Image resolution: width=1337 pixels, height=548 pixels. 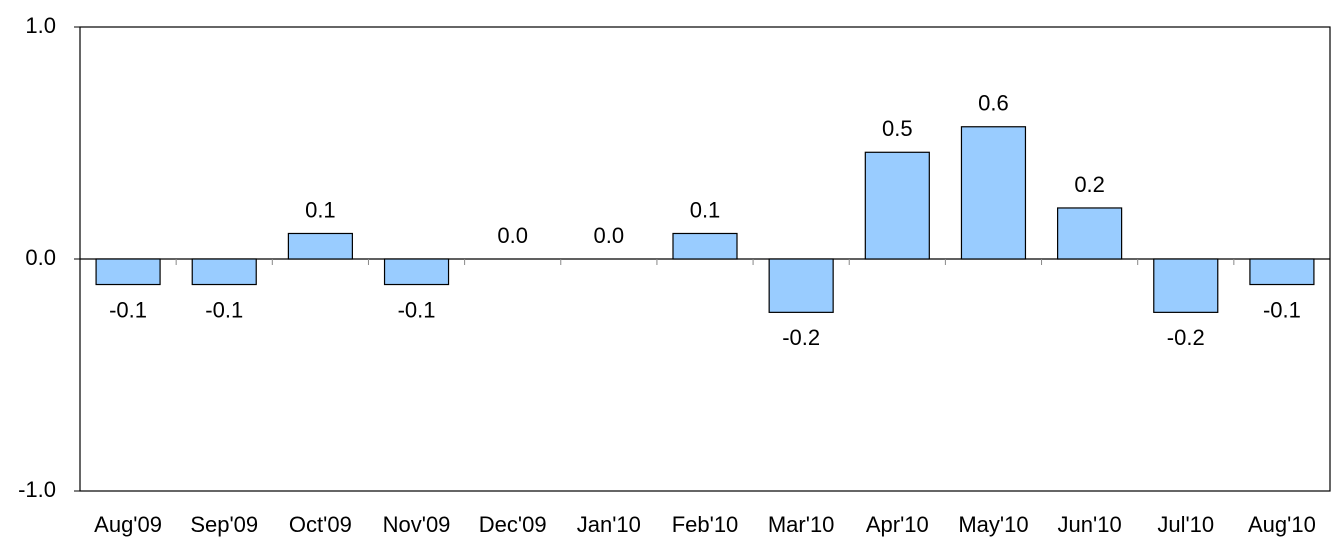 I want to click on x-tick-label: Aug'09, so click(x=128, y=524).